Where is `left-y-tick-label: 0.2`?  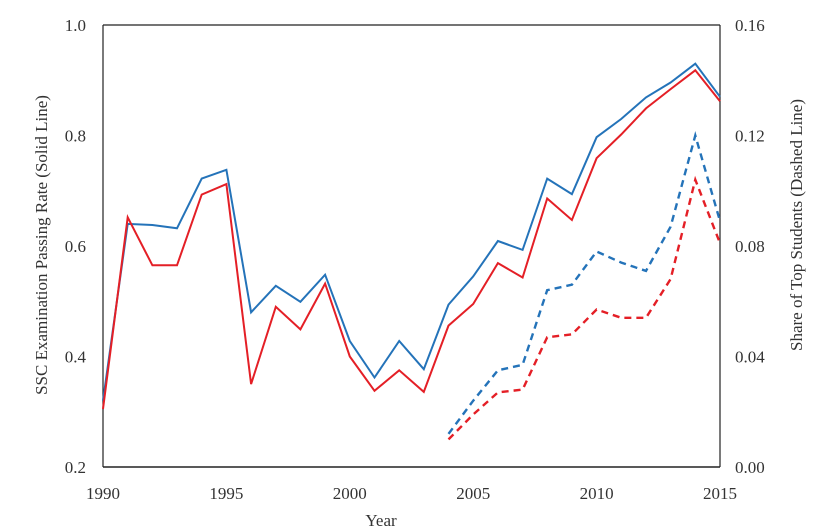 left-y-tick-label: 0.2 is located at coordinates (75, 467).